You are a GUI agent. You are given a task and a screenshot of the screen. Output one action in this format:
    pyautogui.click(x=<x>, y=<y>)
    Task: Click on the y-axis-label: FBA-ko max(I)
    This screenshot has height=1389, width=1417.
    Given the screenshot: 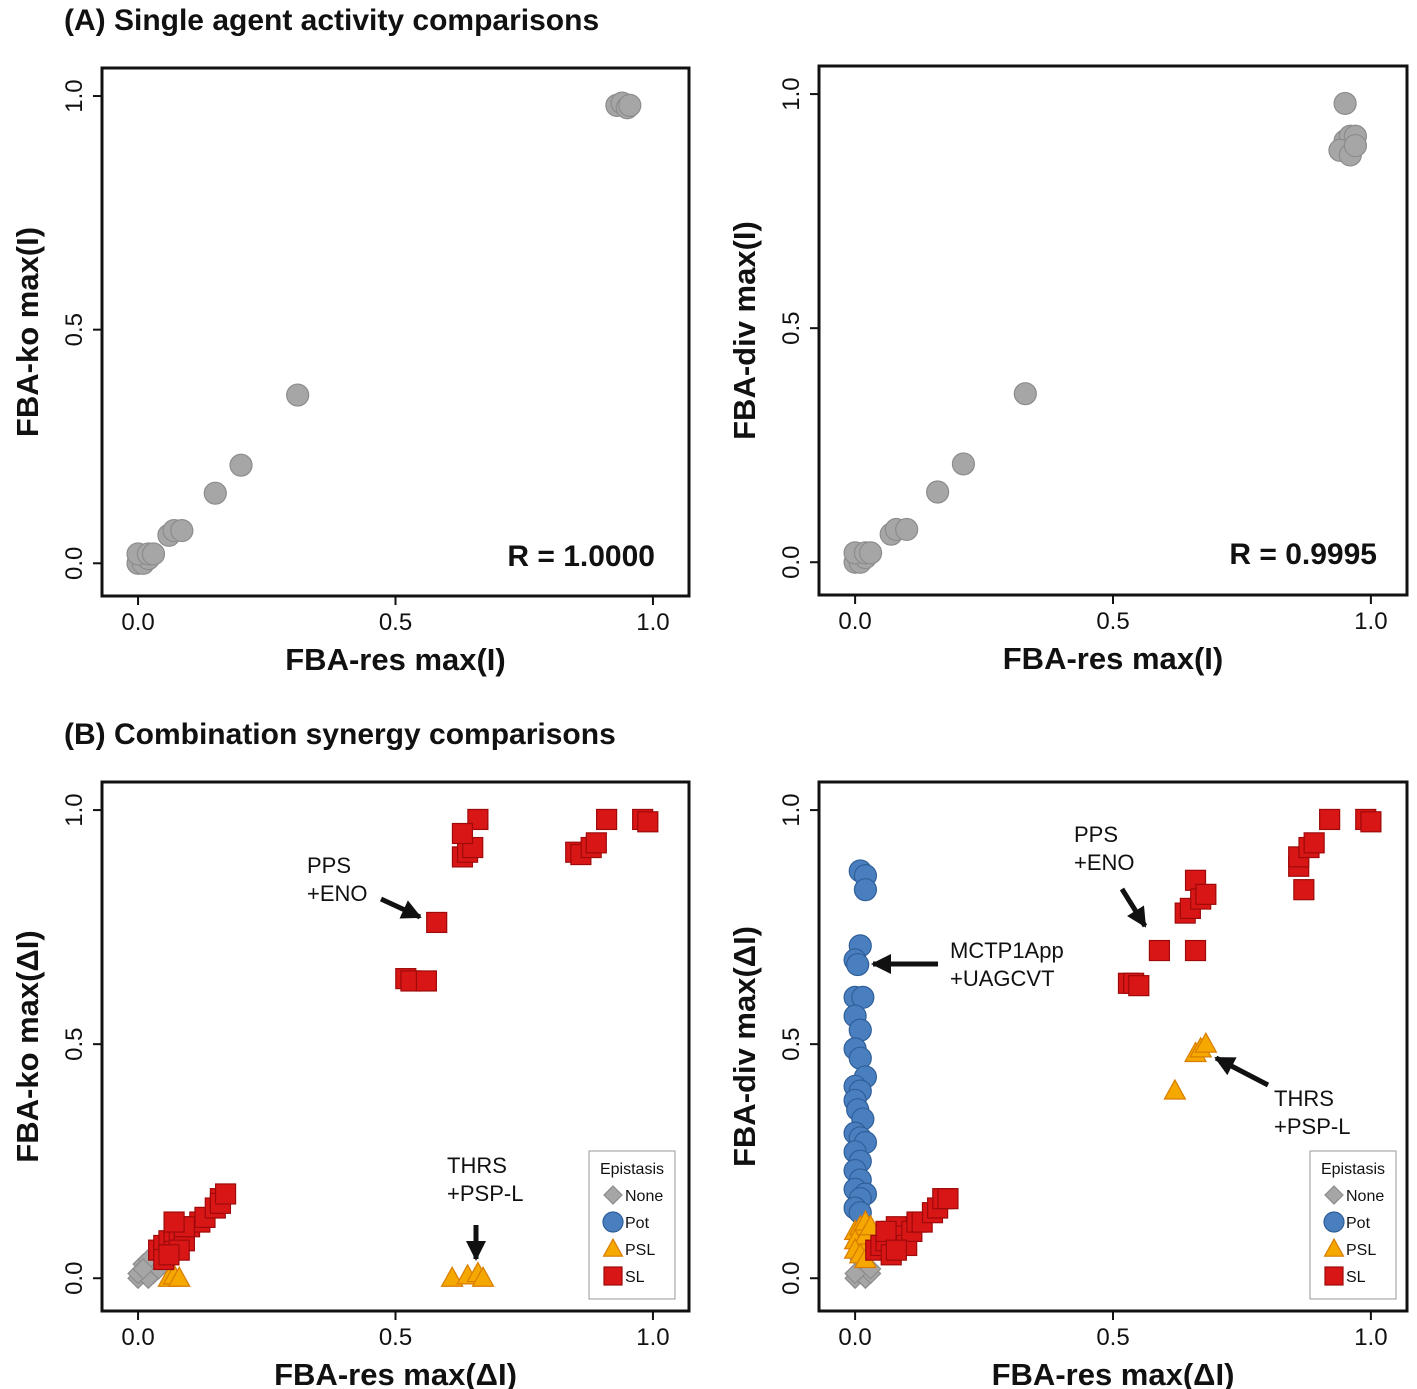 What is the action you would take?
    pyautogui.click(x=27, y=332)
    